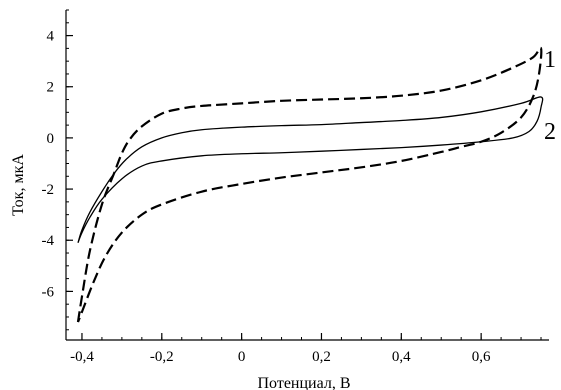  Describe the element at coordinates (280, 357) in the screenshot. I see `x-tick-labels: -0,4 -0,2 0 0,2 0,4 0,6` at that location.